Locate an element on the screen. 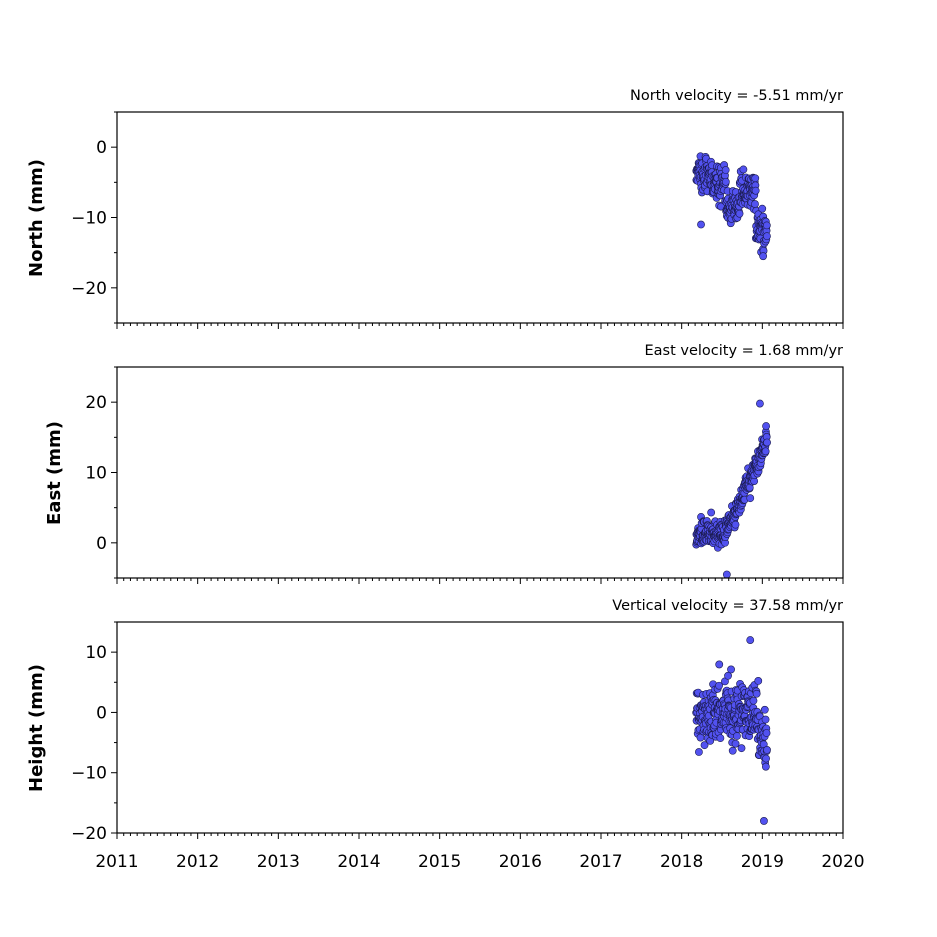  east-axis-label: East (mm) is located at coordinates (54, 473).